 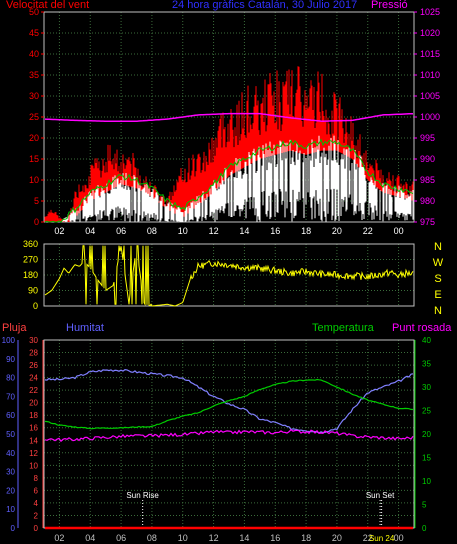 I want to click on y-tick-label-pressure: 1025, so click(x=430, y=12).